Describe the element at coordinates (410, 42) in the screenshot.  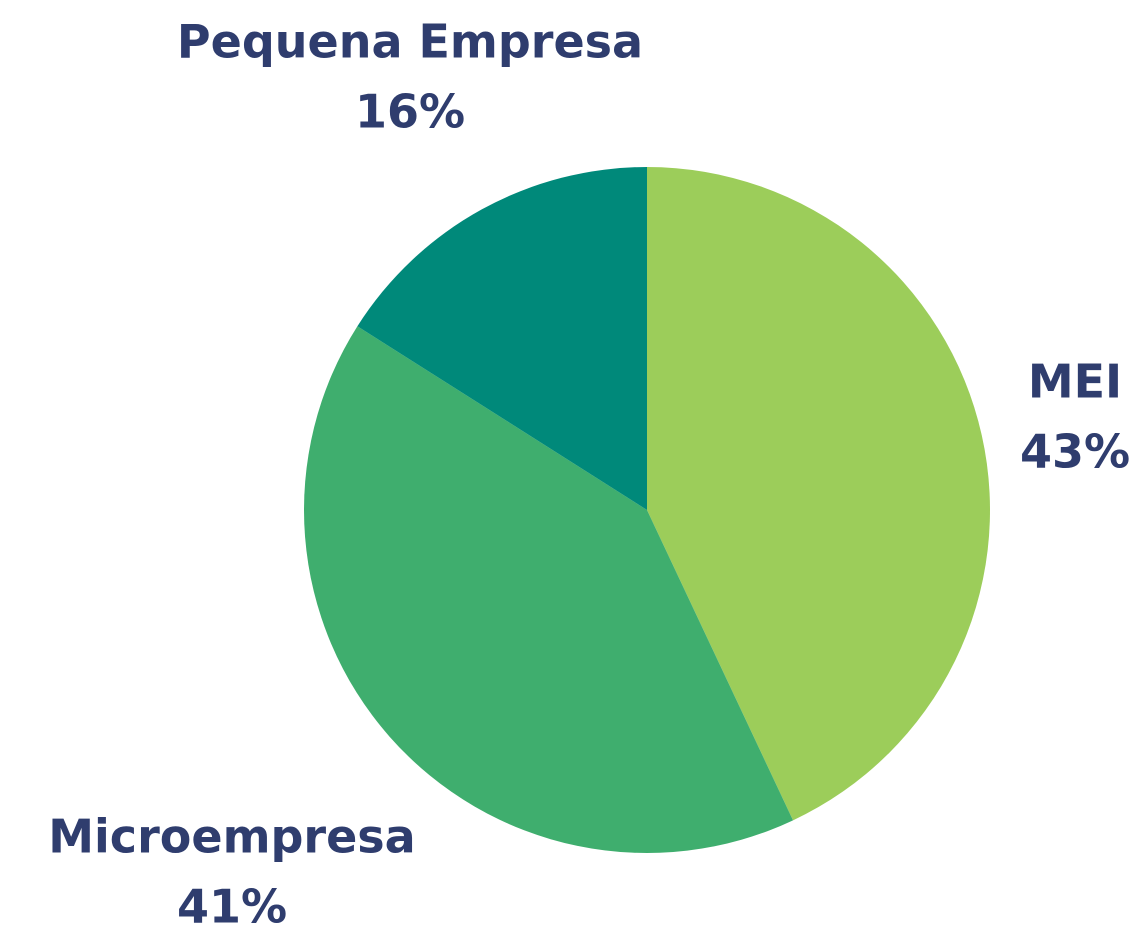
I see `slice-label: Pequena Empresa` at that location.